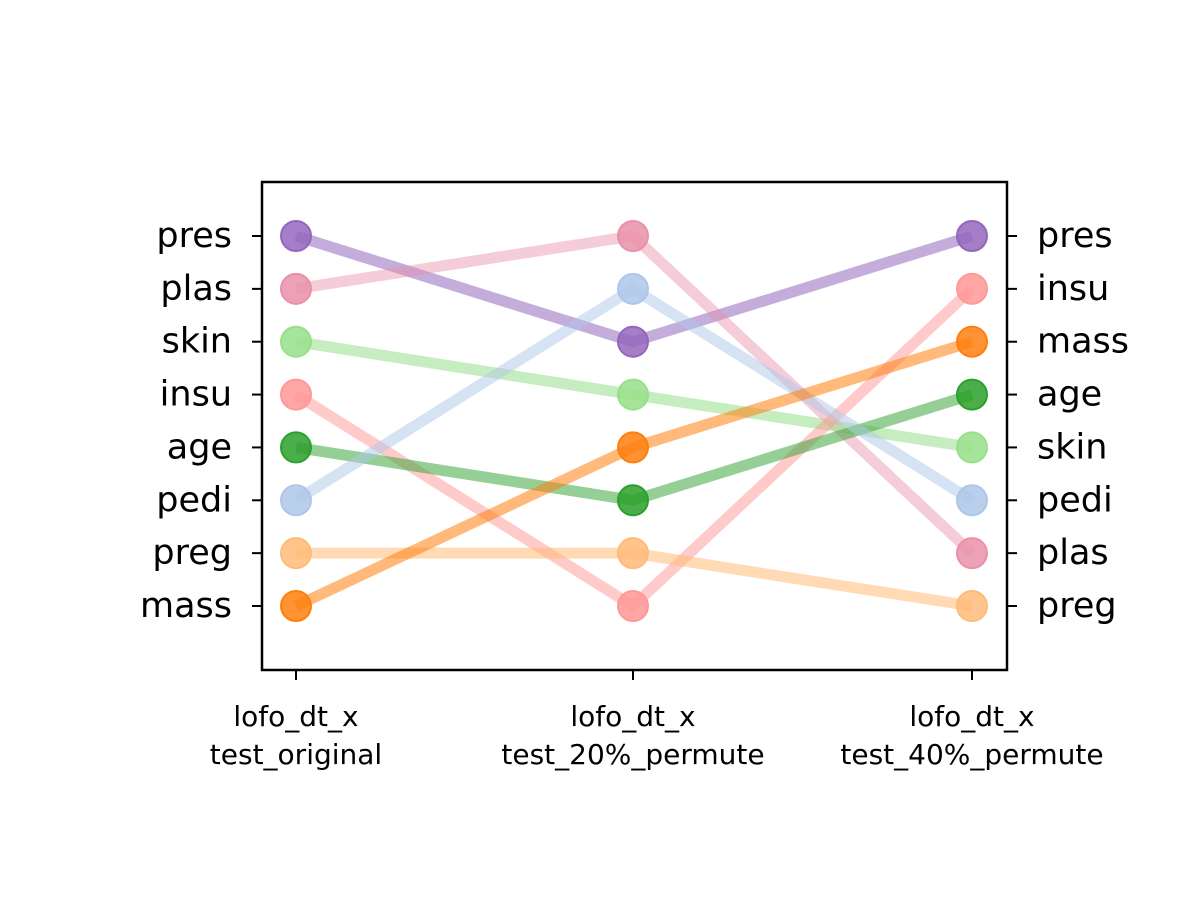  Describe the element at coordinates (971, 735) in the screenshot. I see `x-tick-label-2: lofo_dt_x test_40%_permute` at that location.